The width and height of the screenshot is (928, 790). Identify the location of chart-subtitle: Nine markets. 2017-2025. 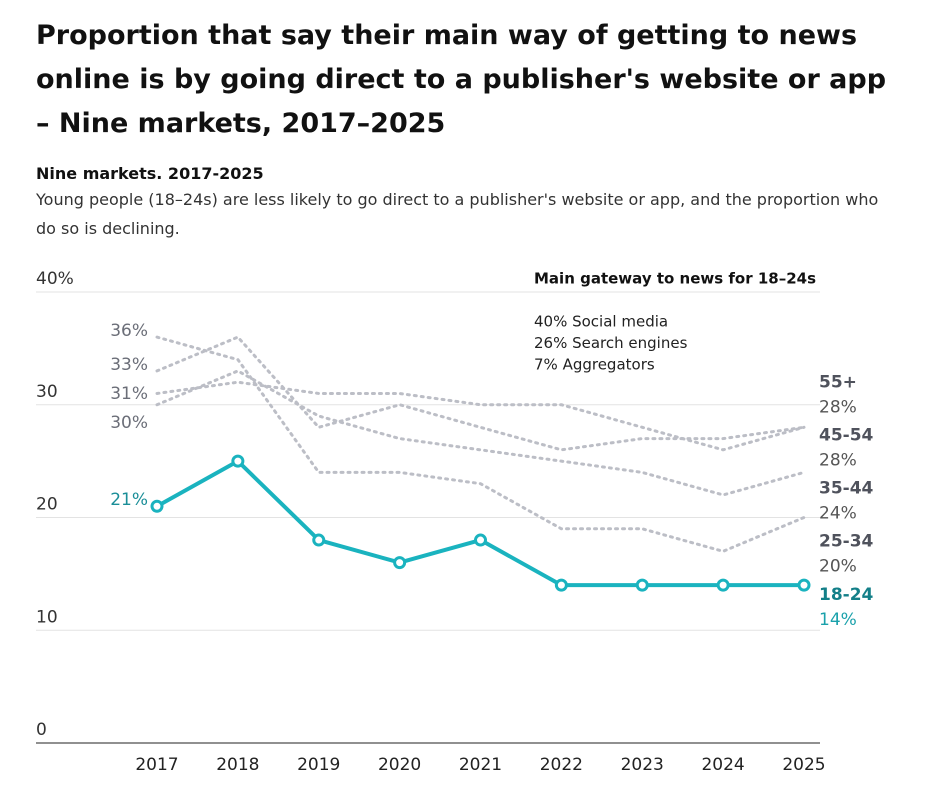
(150, 173).